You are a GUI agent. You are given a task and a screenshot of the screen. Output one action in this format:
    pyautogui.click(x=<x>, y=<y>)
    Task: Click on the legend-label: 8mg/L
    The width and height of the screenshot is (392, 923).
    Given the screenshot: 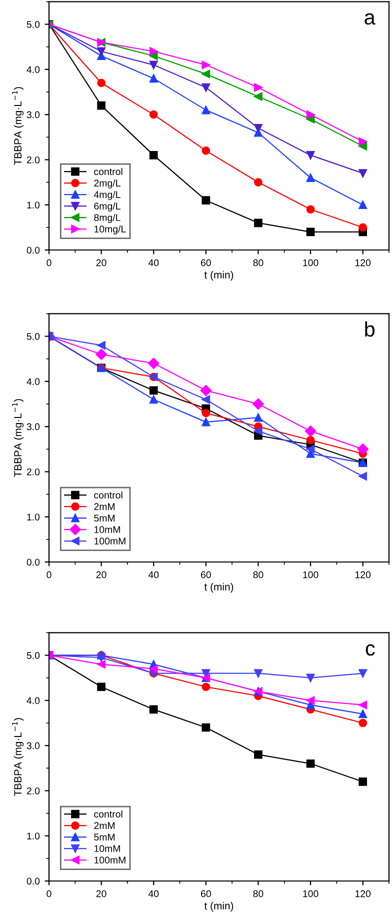 What is the action you would take?
    pyautogui.click(x=107, y=218)
    